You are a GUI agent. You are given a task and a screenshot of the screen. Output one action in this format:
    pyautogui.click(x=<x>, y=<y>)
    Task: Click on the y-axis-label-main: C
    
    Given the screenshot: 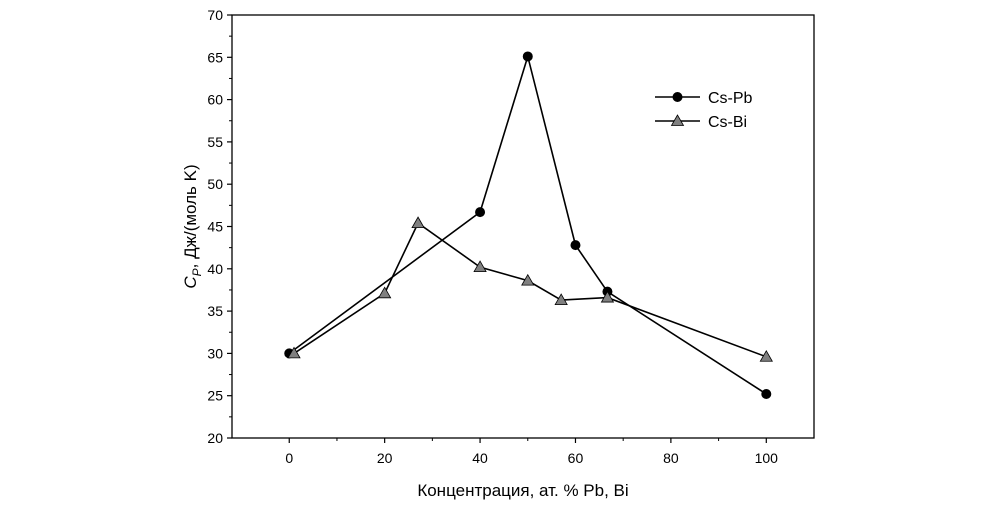 What is the action you would take?
    pyautogui.click(x=190, y=282)
    